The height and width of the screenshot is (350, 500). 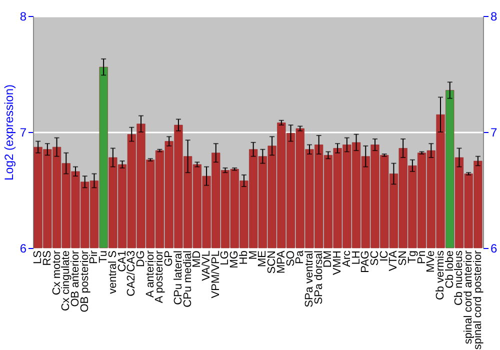 I want to click on x-tick-label: RS, so click(x=47, y=258).